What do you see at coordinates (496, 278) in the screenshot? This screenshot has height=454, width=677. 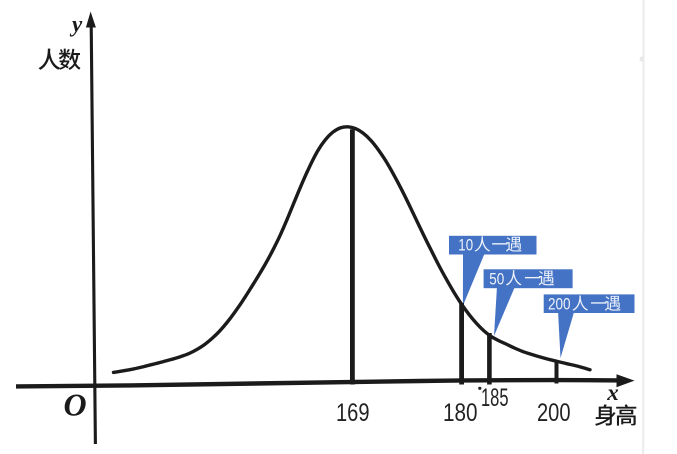 I see `svg-text: 50` at bounding box center [496, 278].